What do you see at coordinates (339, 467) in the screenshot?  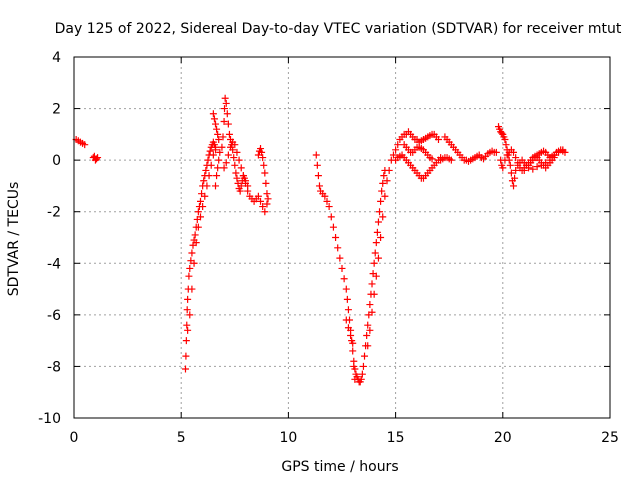 I see `x-axis-label: GPS time / hours` at bounding box center [339, 467].